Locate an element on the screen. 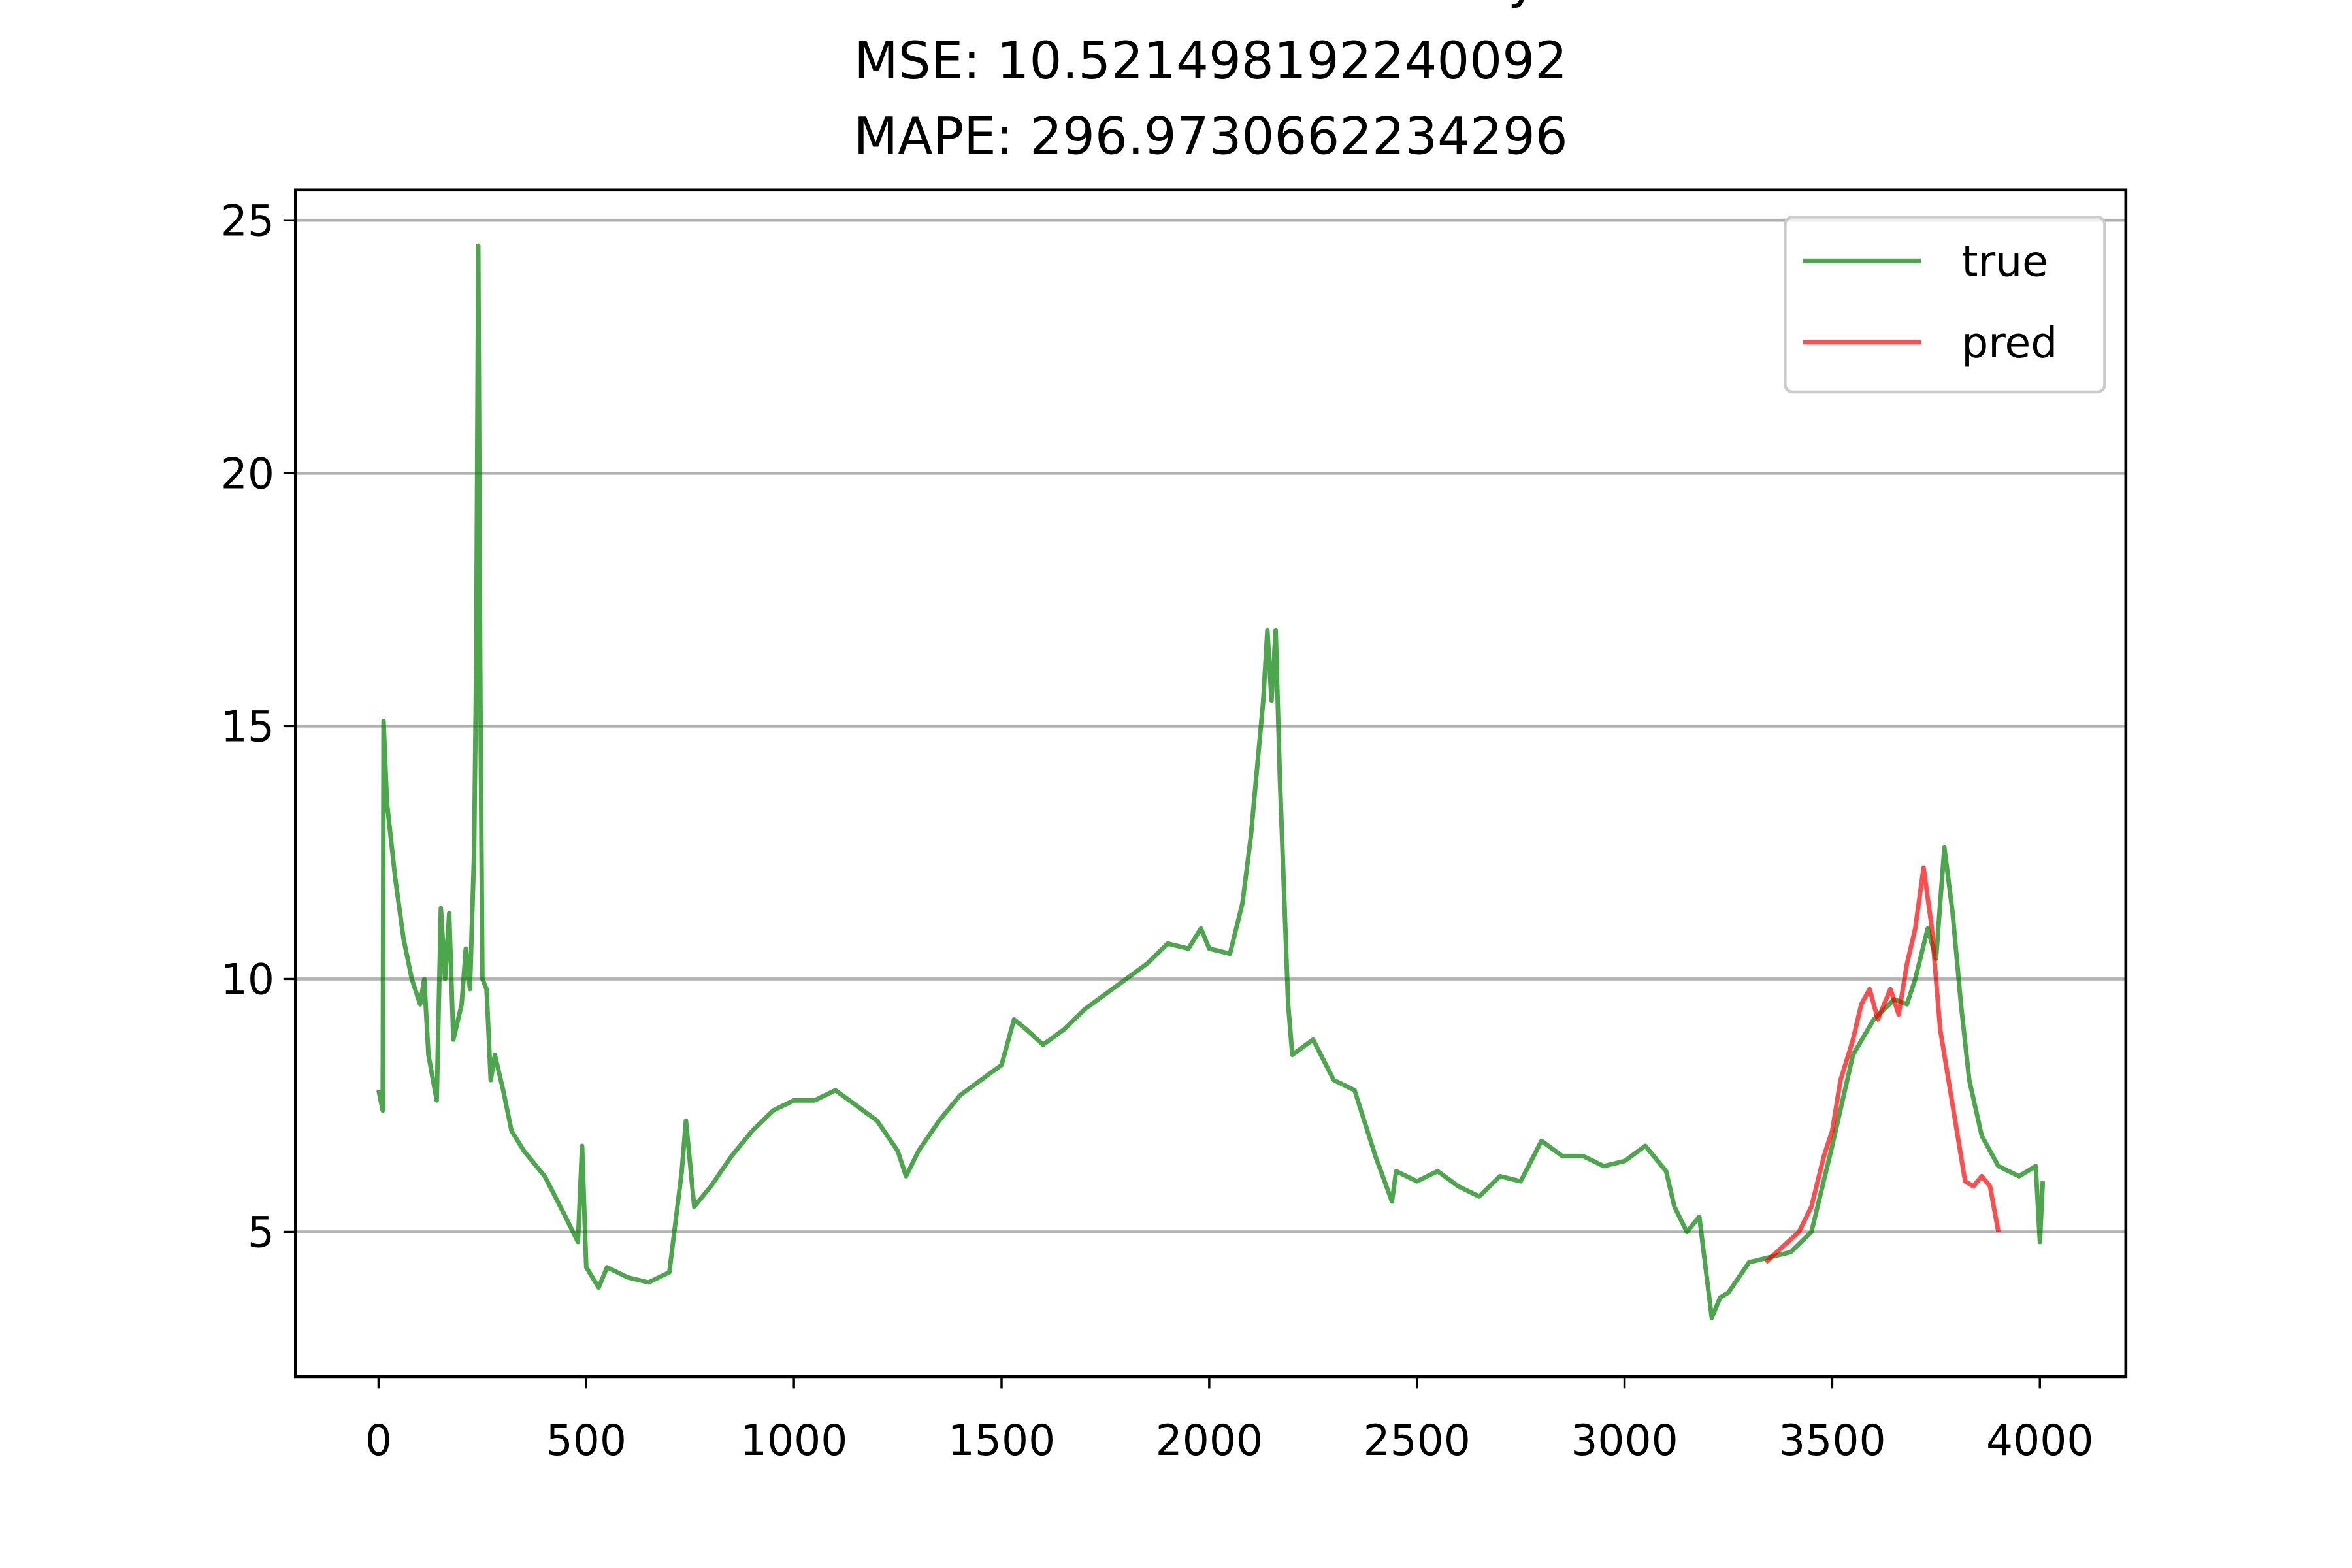 This screenshot has width=2352, height=1568. legend-label: true is located at coordinates (2004, 261).